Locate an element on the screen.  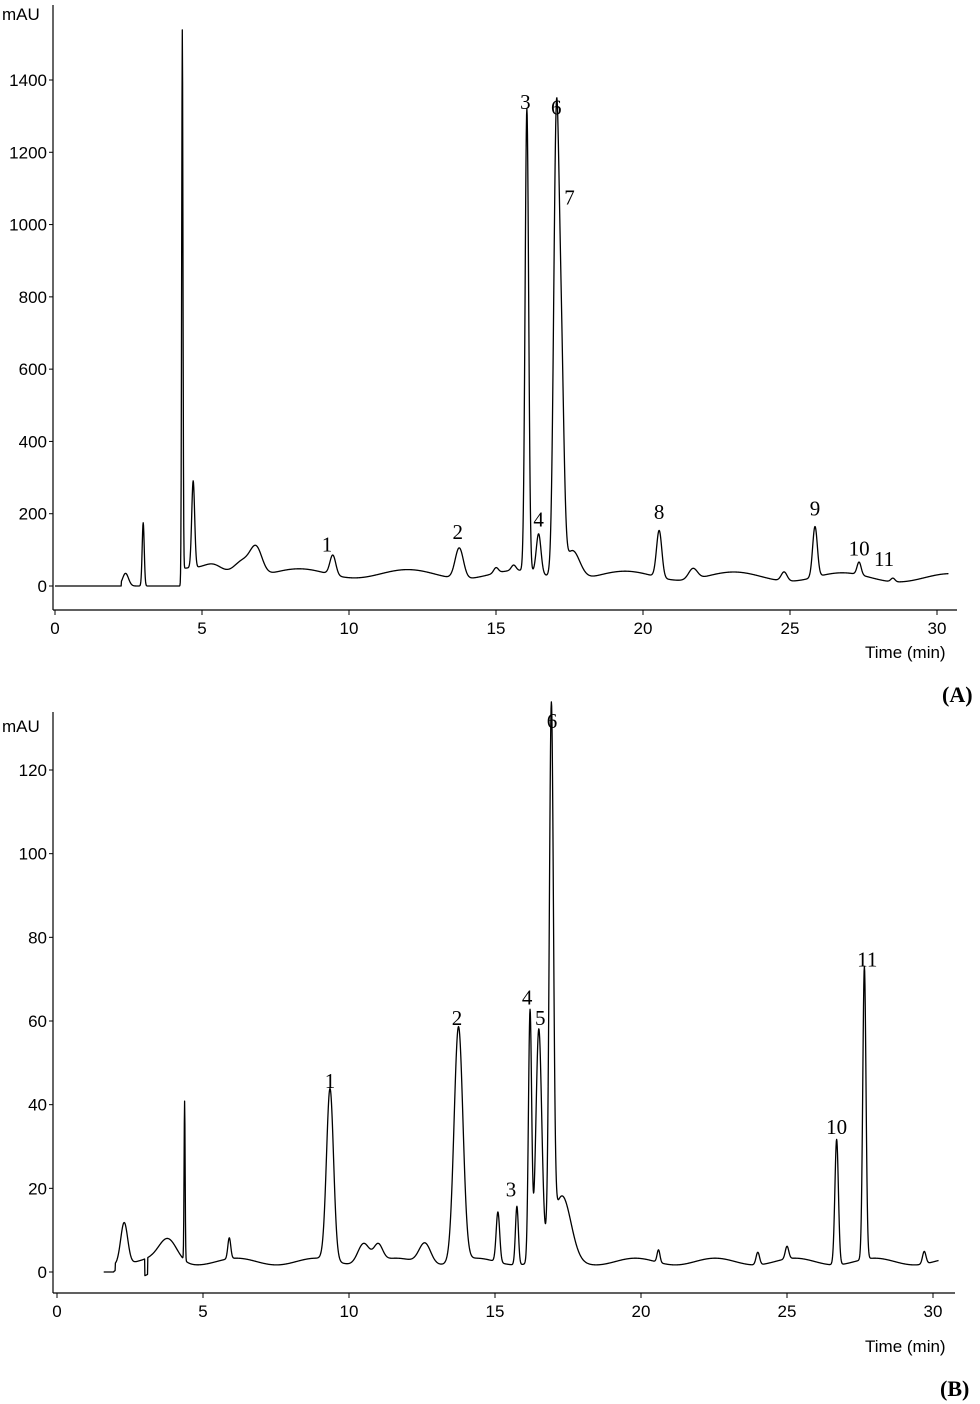
y-tick-label: 400 is located at coordinates (33, 441).